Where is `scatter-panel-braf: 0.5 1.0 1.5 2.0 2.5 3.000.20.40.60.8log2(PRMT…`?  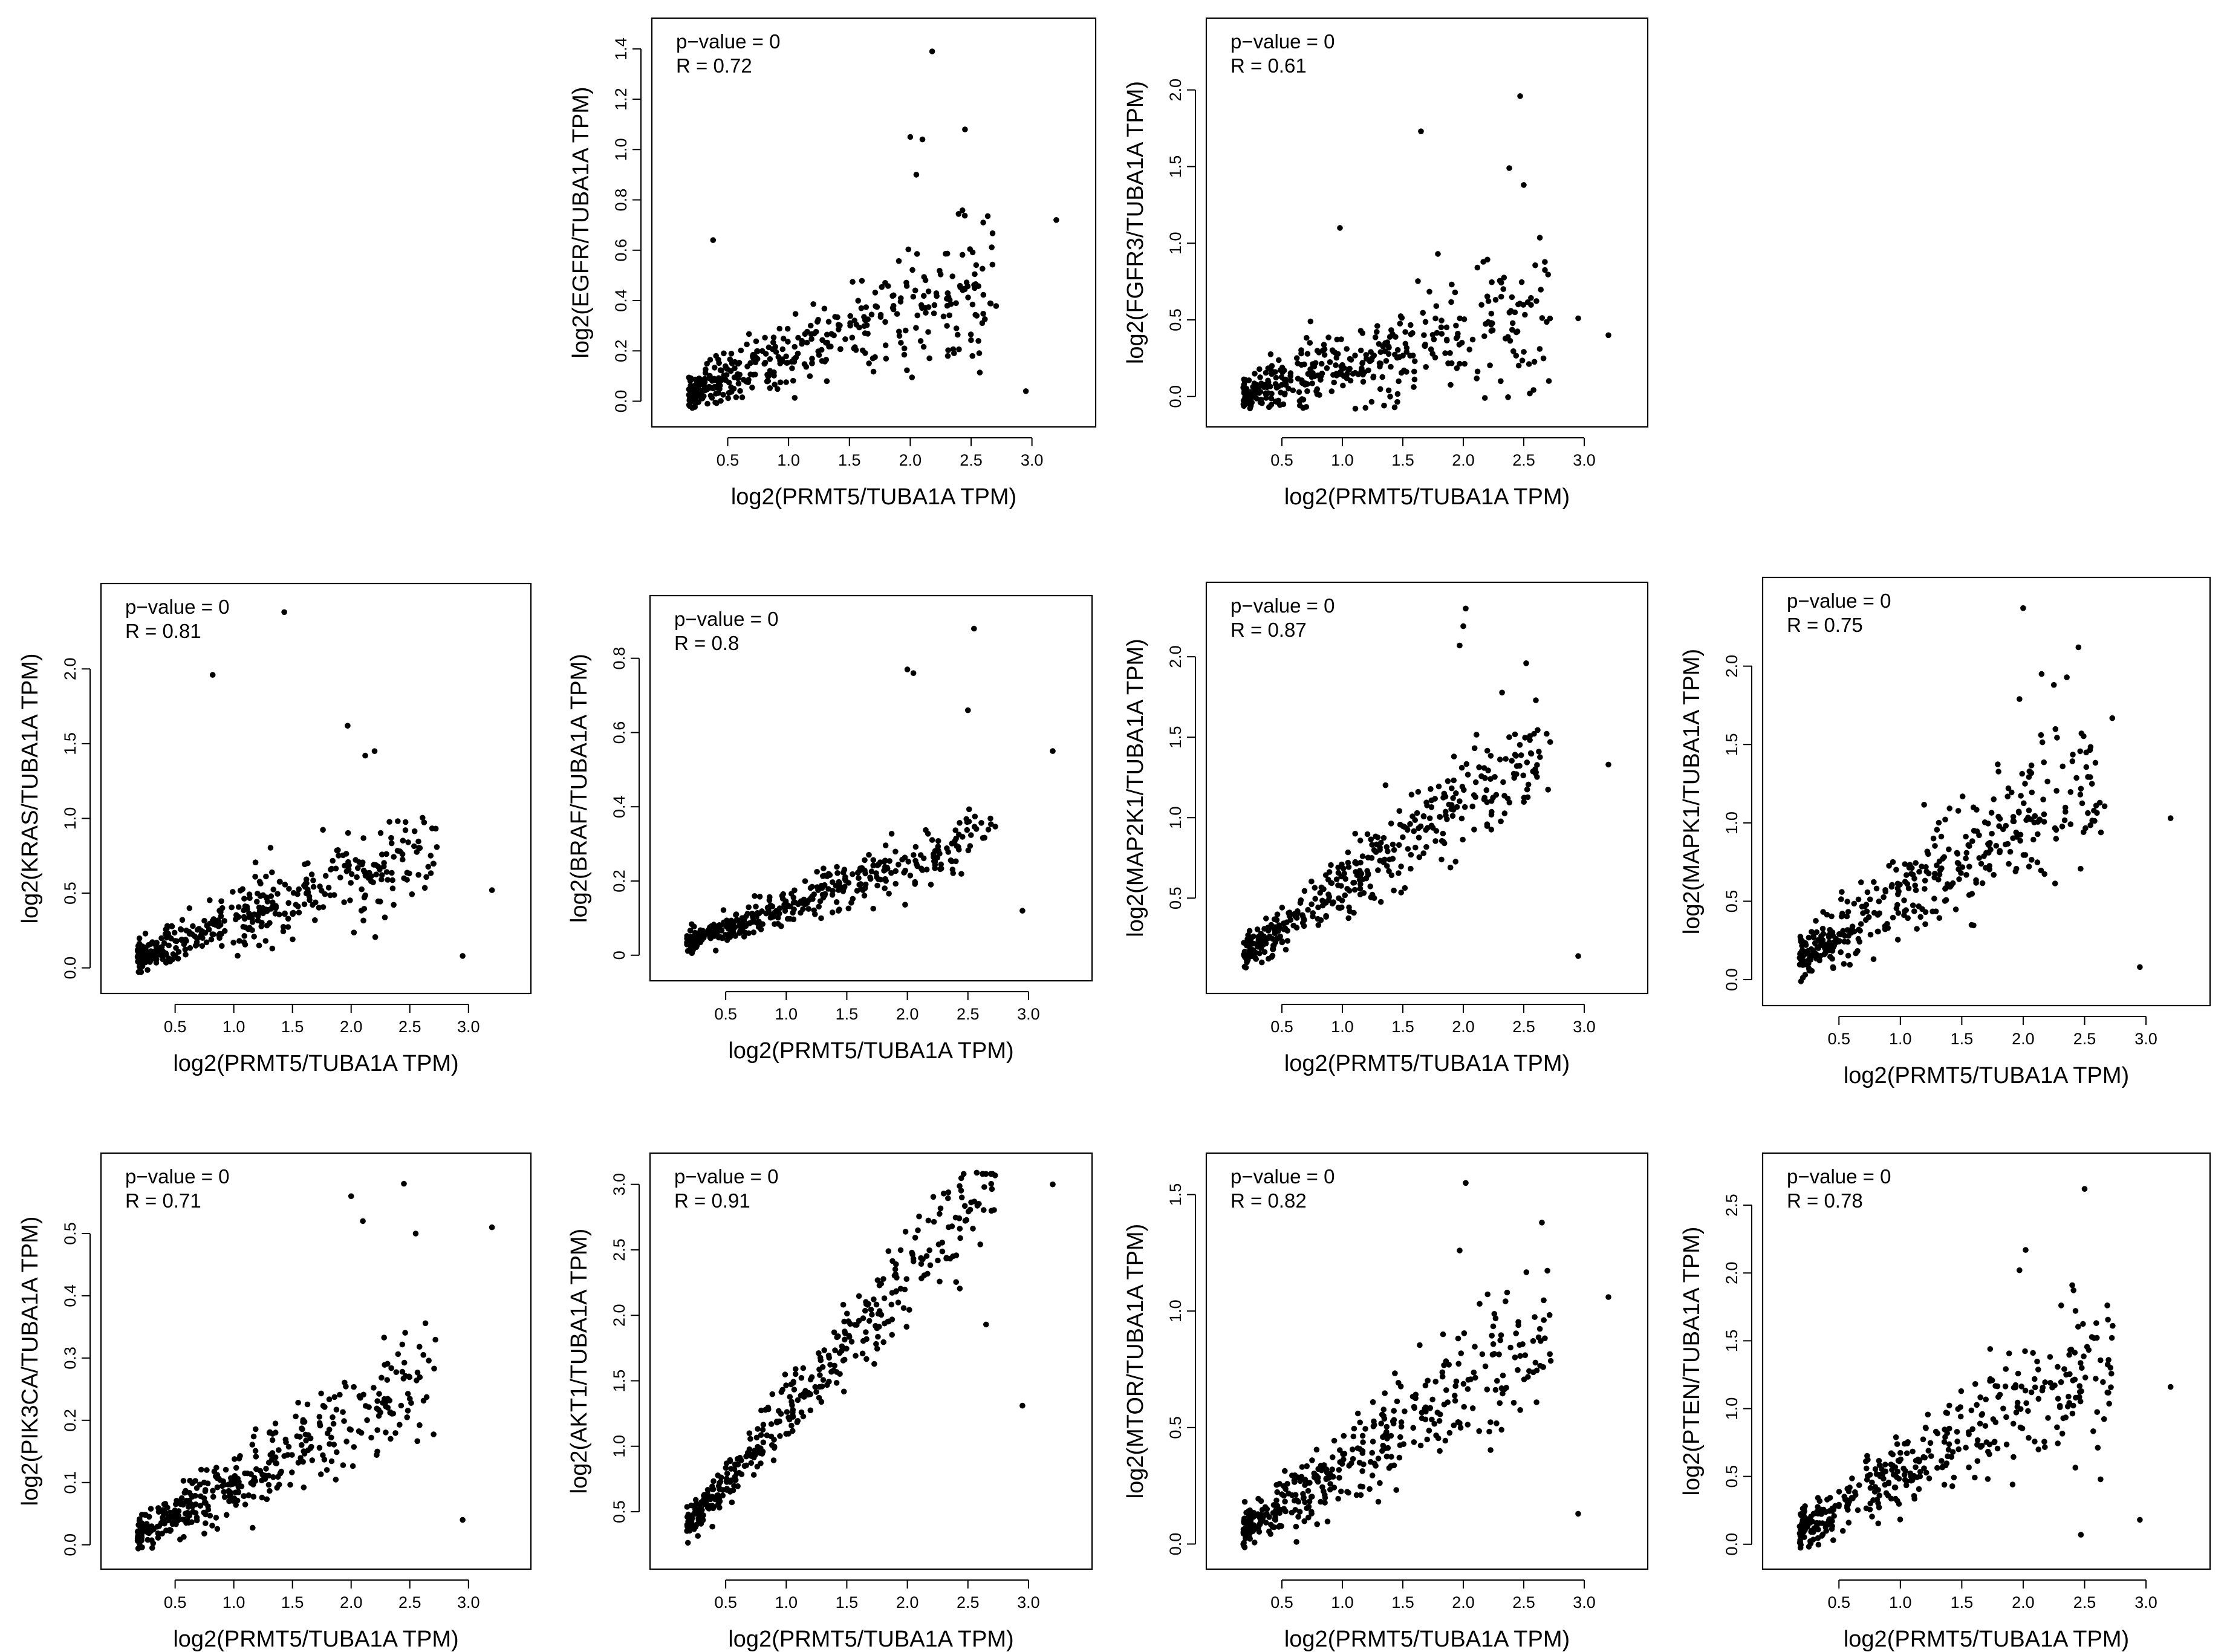 scatter-panel-braf: 0.5 1.0 1.5 2.0 2.5 3.000.20.40.60.8log2(PRMT… is located at coordinates (830, 829).